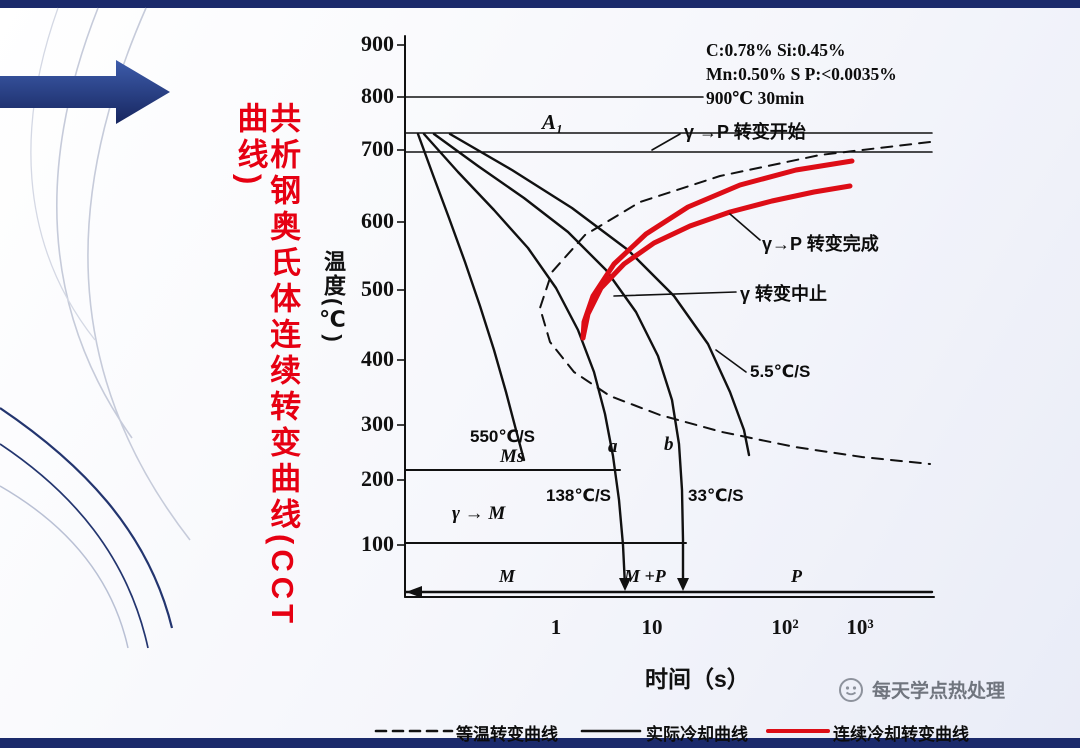  I want to click on a1-line-label: A₁, so click(553, 122).